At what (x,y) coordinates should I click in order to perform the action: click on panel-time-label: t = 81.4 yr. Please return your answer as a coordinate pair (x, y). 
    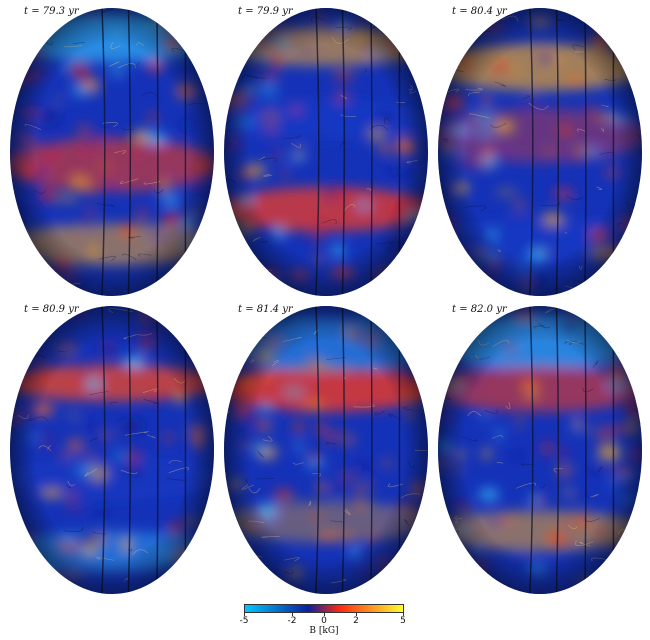
    Looking at the image, I should click on (265, 309).